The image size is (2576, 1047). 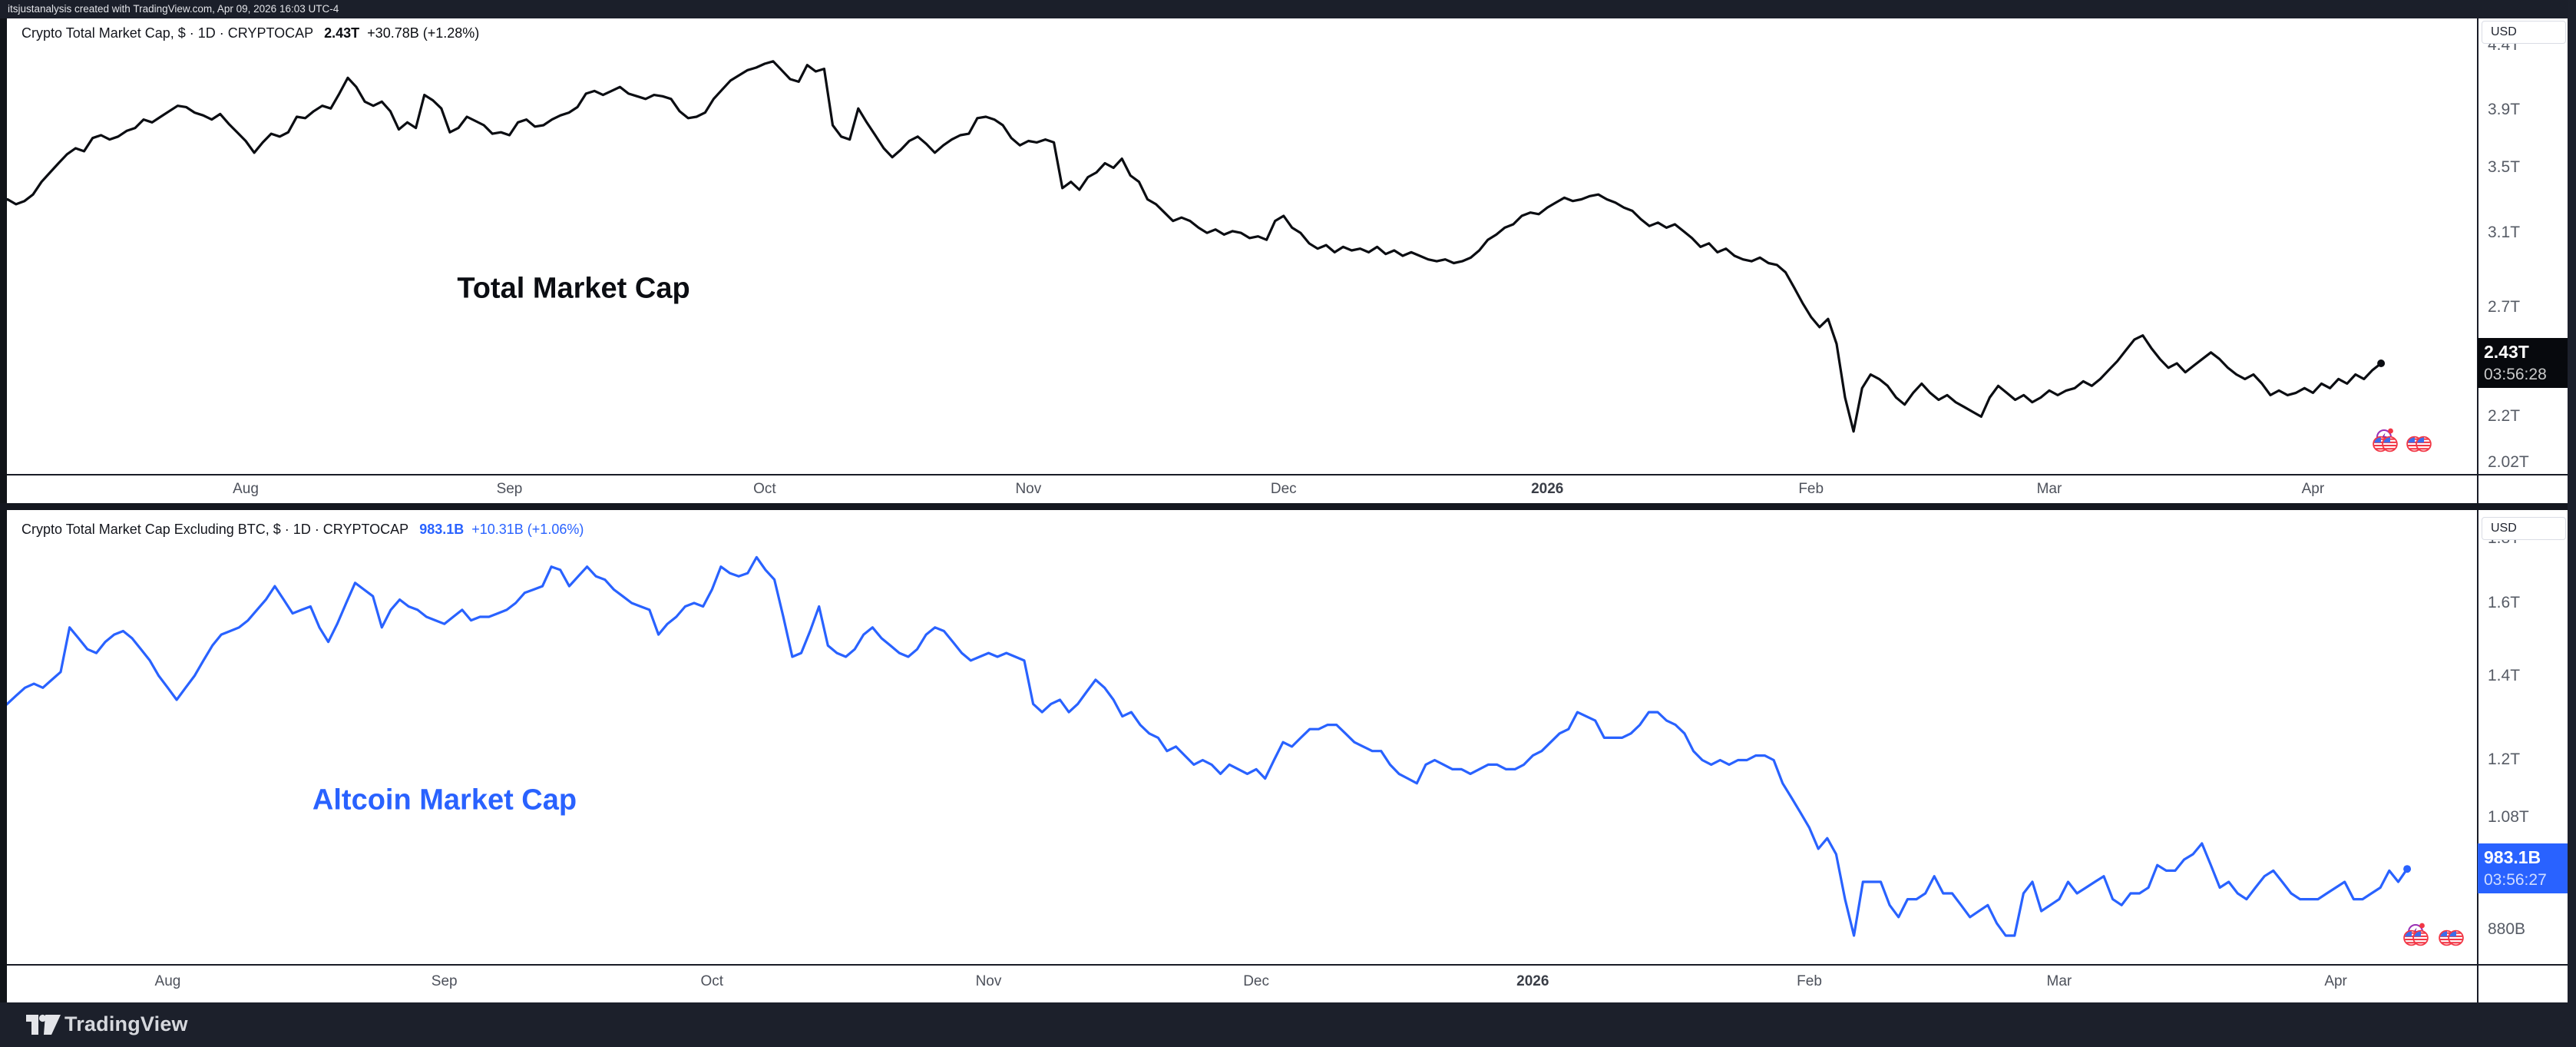 I want to click on price-tick-label: 3.5T, so click(x=2504, y=167).